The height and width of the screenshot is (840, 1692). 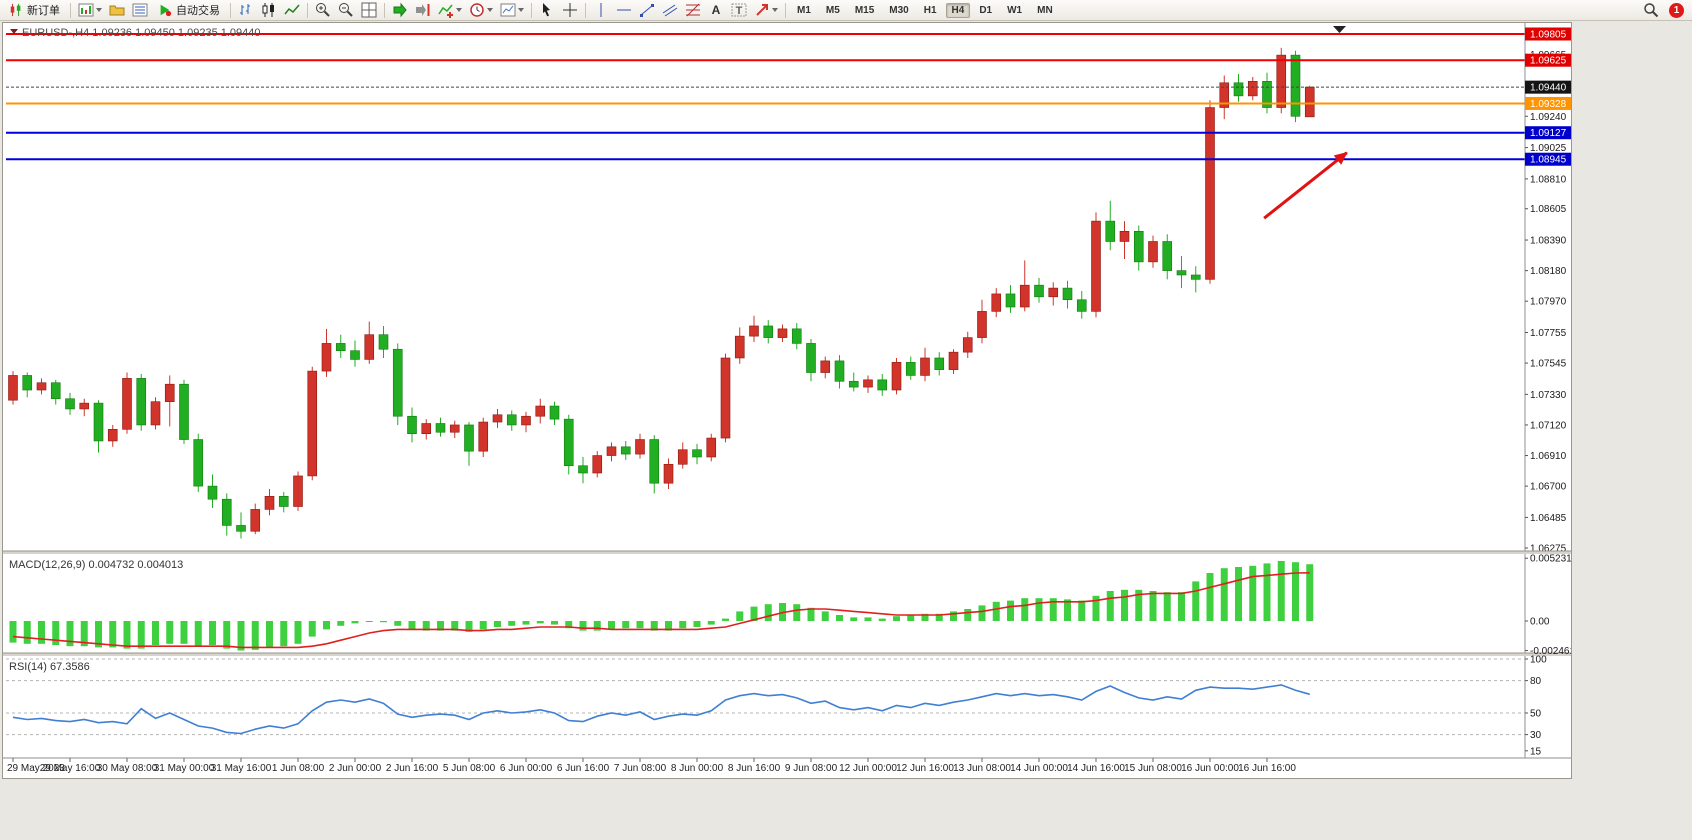 What do you see at coordinates (804, 10) in the screenshot?
I see `timeframe-button: M1` at bounding box center [804, 10].